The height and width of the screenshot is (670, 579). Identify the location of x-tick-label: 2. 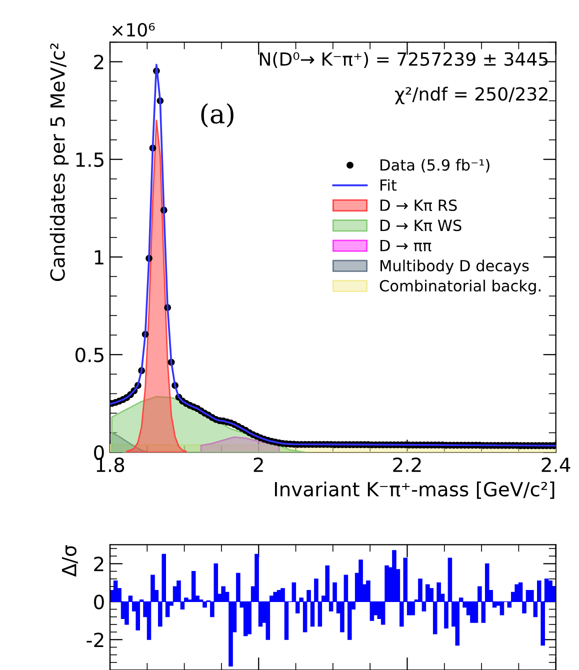
(258, 464).